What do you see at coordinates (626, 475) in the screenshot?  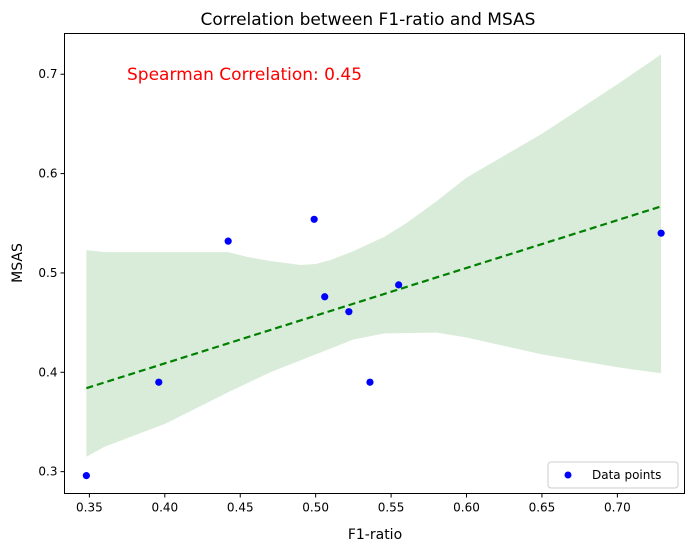 I see `legend-label: Data points` at bounding box center [626, 475].